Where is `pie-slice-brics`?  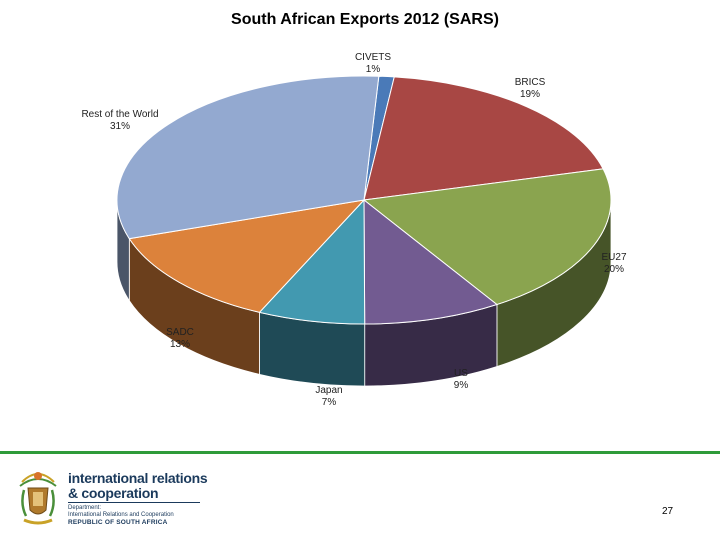
pie-slice-brics is located at coordinates (483, 138).